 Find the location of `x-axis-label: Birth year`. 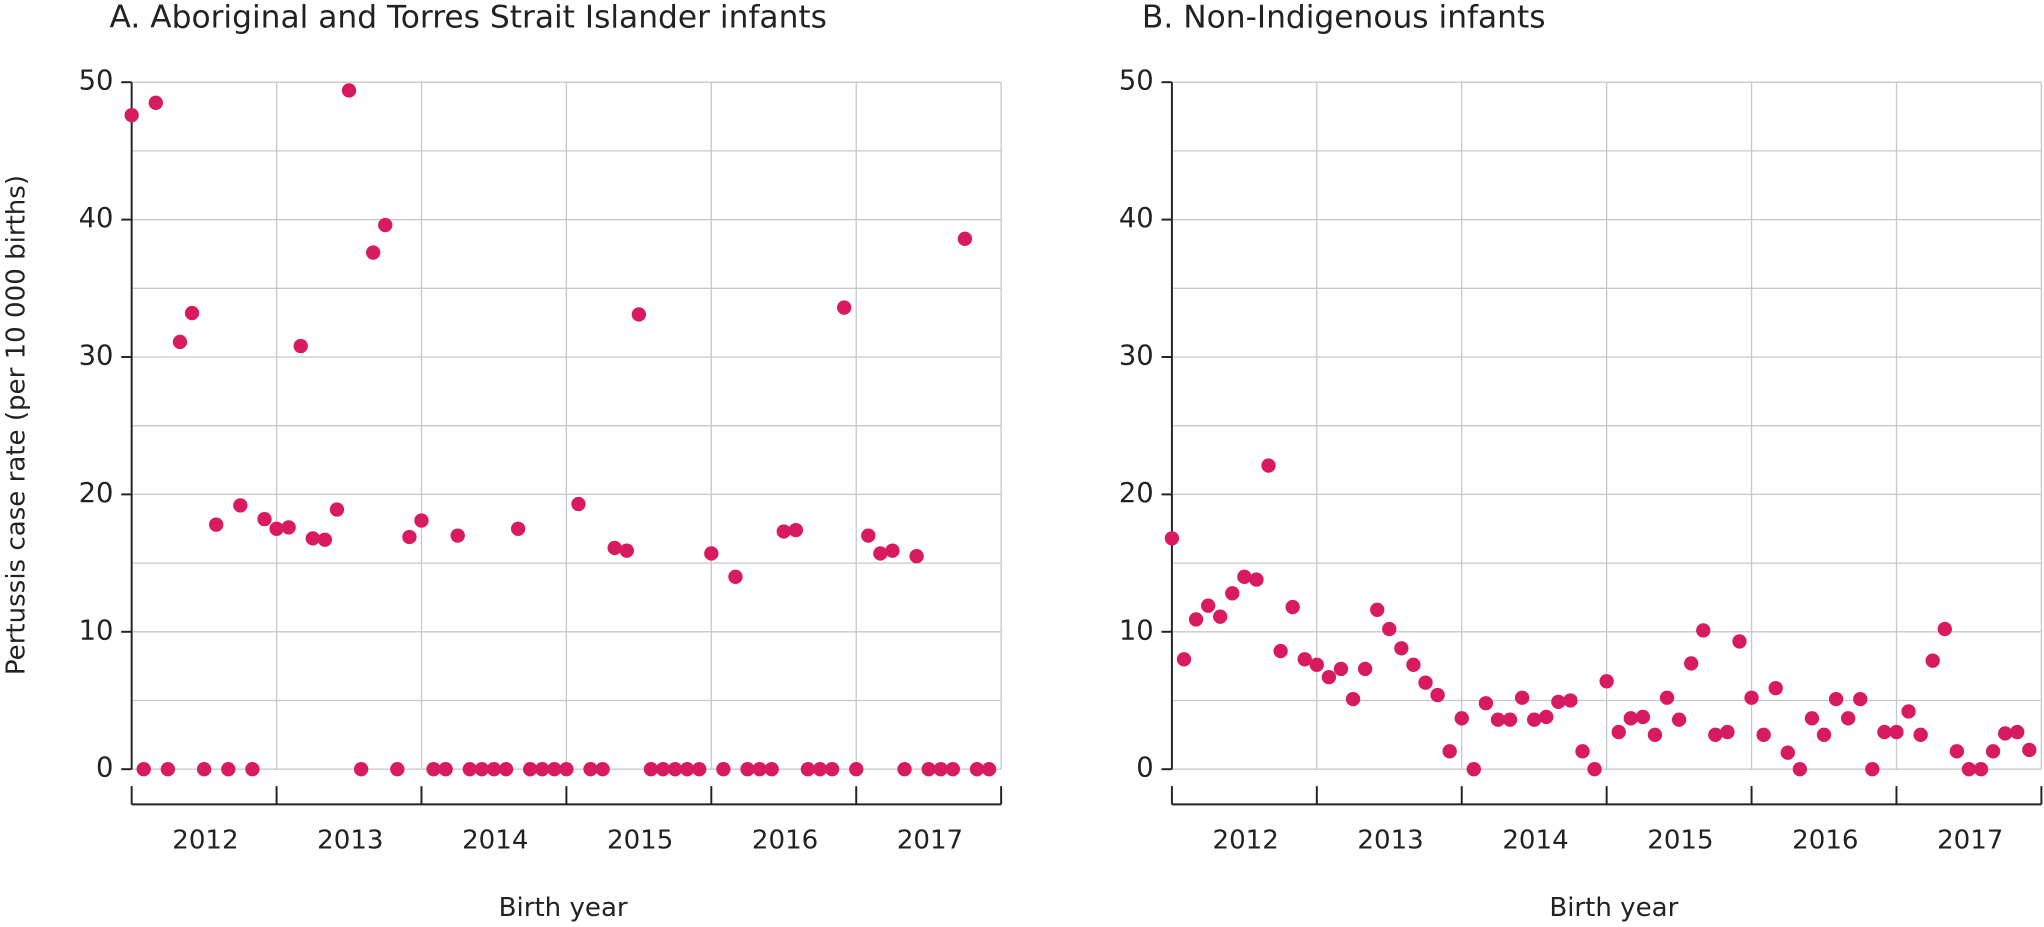

x-axis-label: Birth year is located at coordinates (563, 908).